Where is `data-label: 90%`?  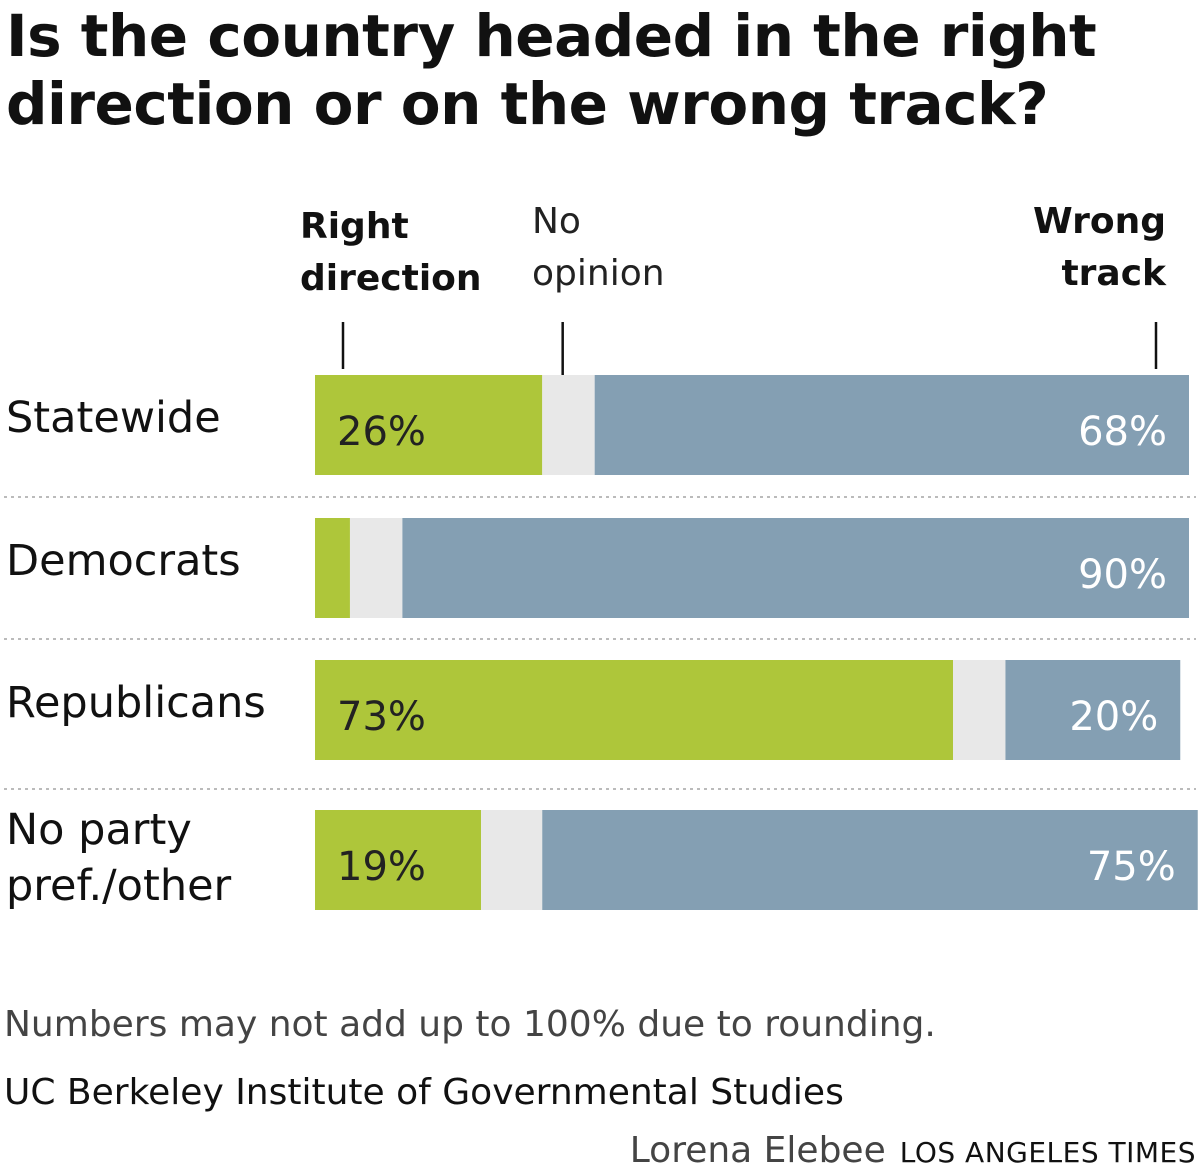 data-label: 90% is located at coordinates (1122, 575).